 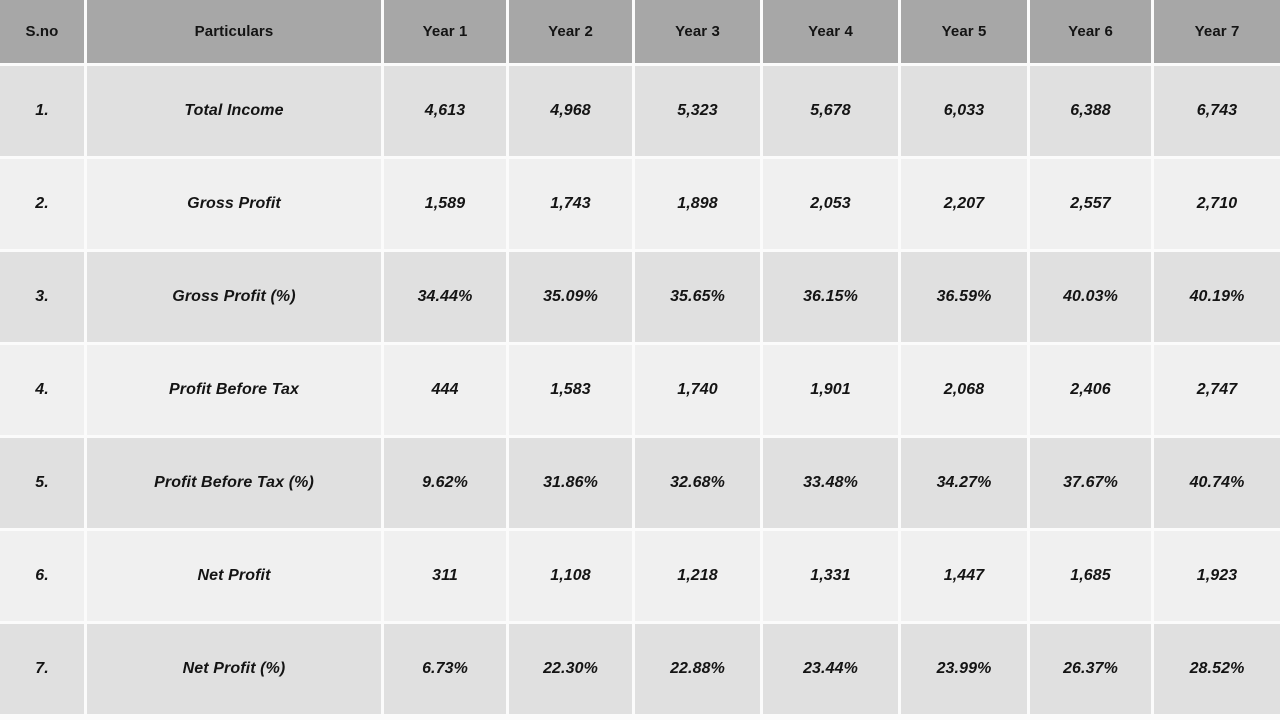 What do you see at coordinates (445, 297) in the screenshot?
I see `value-cell: 34.44%` at bounding box center [445, 297].